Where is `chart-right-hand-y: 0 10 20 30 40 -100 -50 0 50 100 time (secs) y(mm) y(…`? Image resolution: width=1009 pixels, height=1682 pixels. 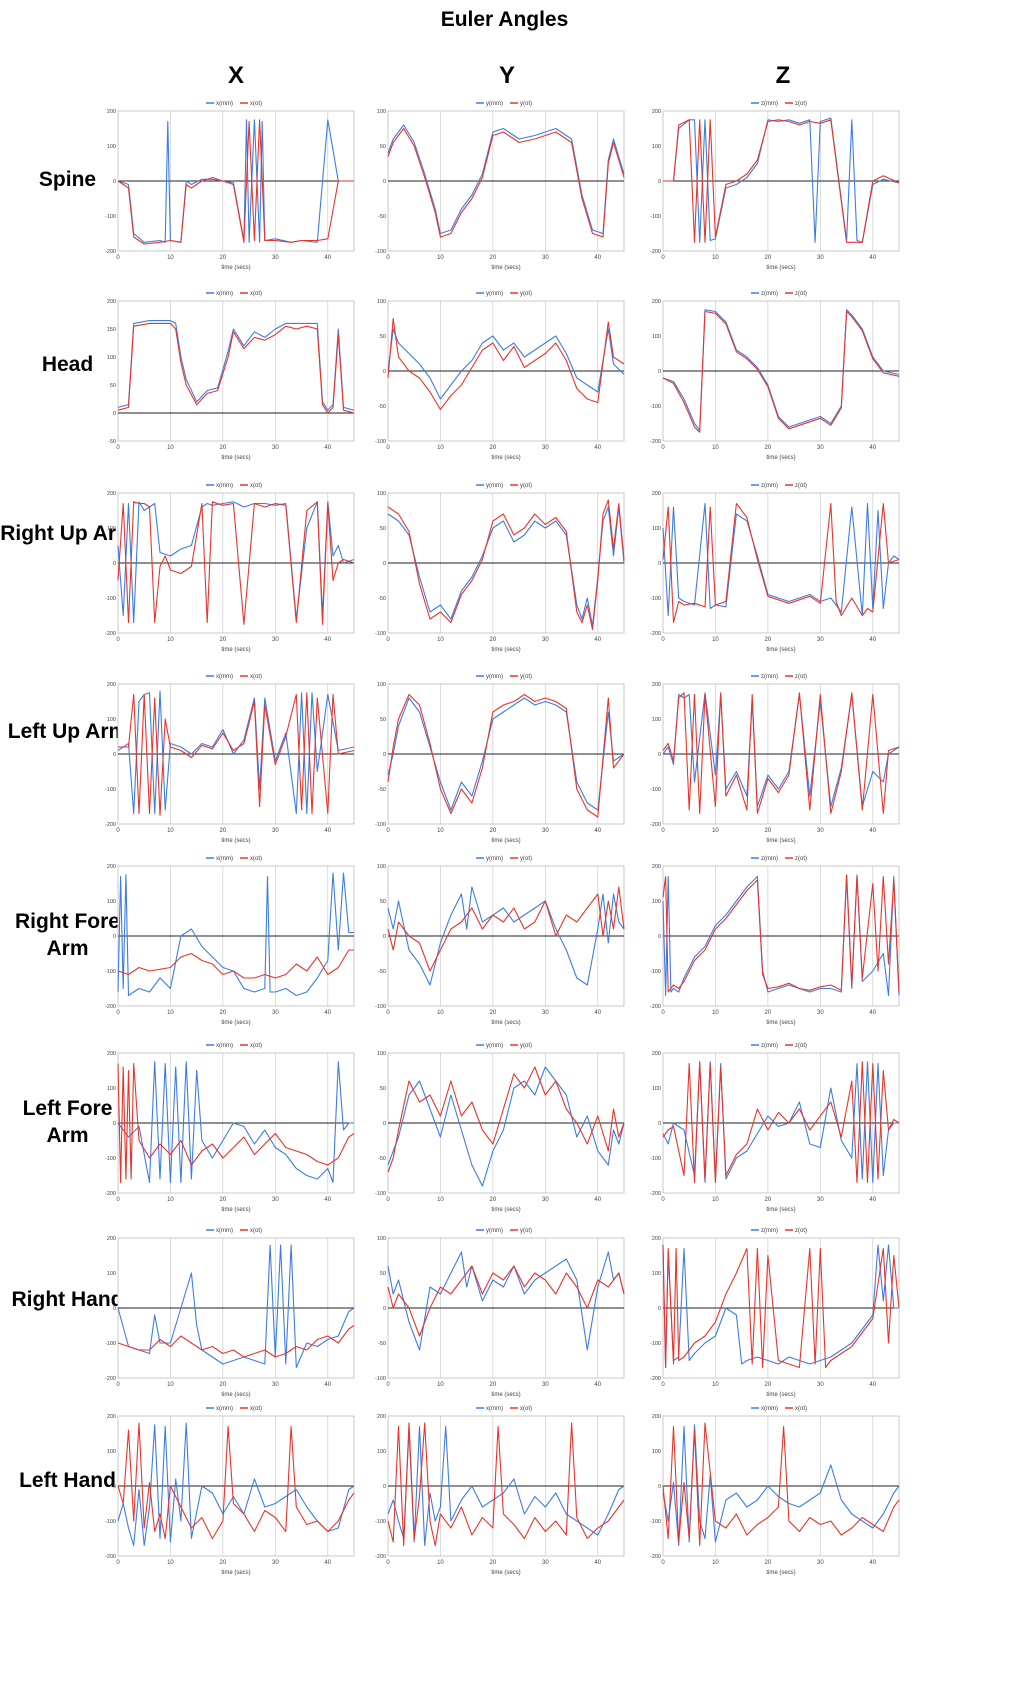 chart-right-hand-y: 0 10 20 30 40 -100 -50 0 50 100 time (secs) y(mm) y(… is located at coordinates (500, 1313).